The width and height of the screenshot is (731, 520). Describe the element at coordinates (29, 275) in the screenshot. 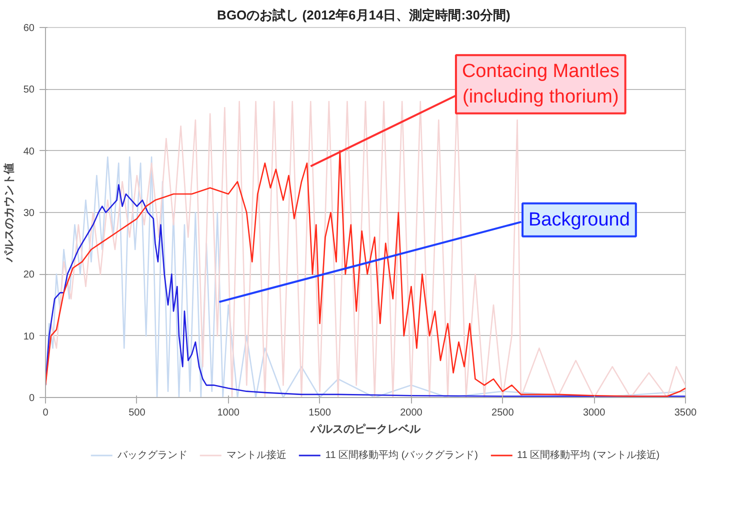

I see `y-tick-label: 20` at that location.